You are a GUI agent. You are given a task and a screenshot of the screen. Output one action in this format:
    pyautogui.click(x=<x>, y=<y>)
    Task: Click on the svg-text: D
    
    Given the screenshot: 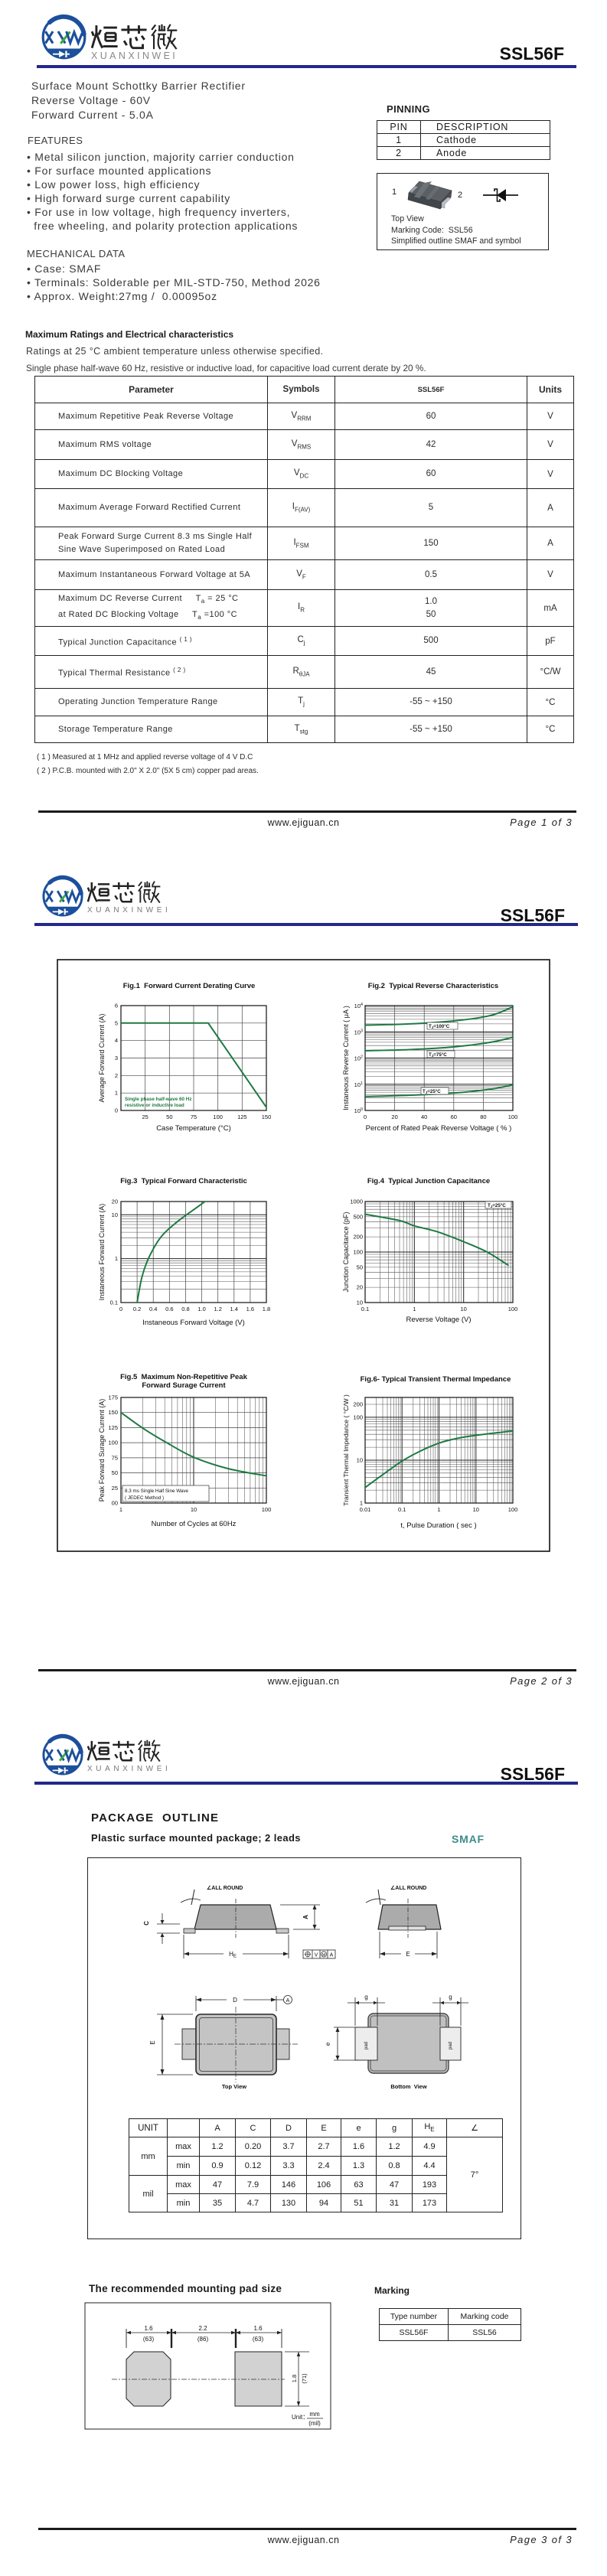 What is the action you would take?
    pyautogui.click(x=235, y=2001)
    